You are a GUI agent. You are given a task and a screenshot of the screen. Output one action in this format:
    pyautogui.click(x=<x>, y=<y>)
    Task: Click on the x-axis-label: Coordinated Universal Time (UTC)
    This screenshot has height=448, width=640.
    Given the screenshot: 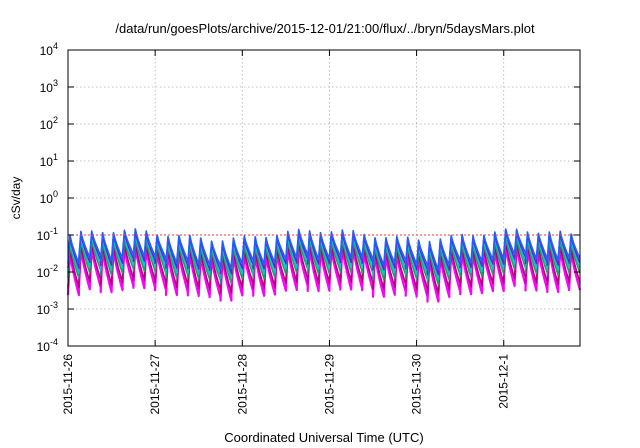 What is the action you would take?
    pyautogui.click(x=323, y=437)
    